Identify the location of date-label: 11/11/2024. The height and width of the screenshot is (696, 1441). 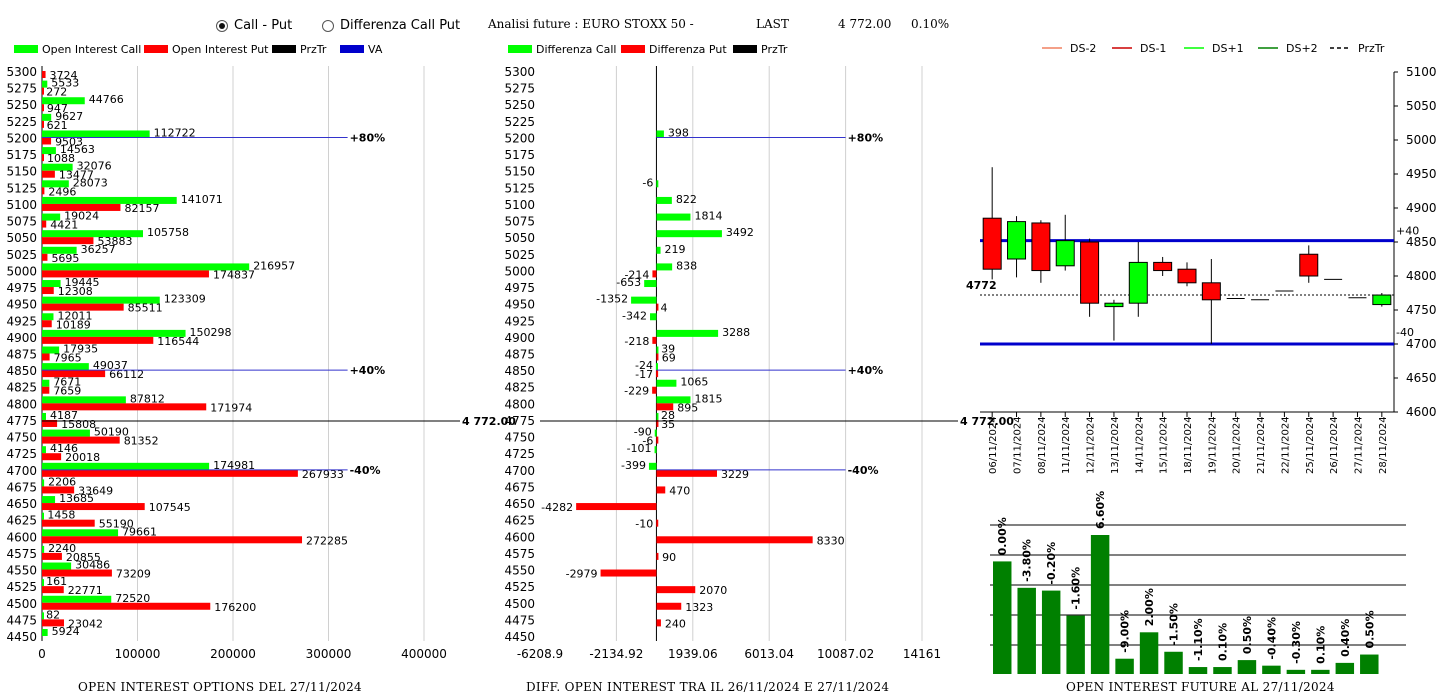
(1066, 445).